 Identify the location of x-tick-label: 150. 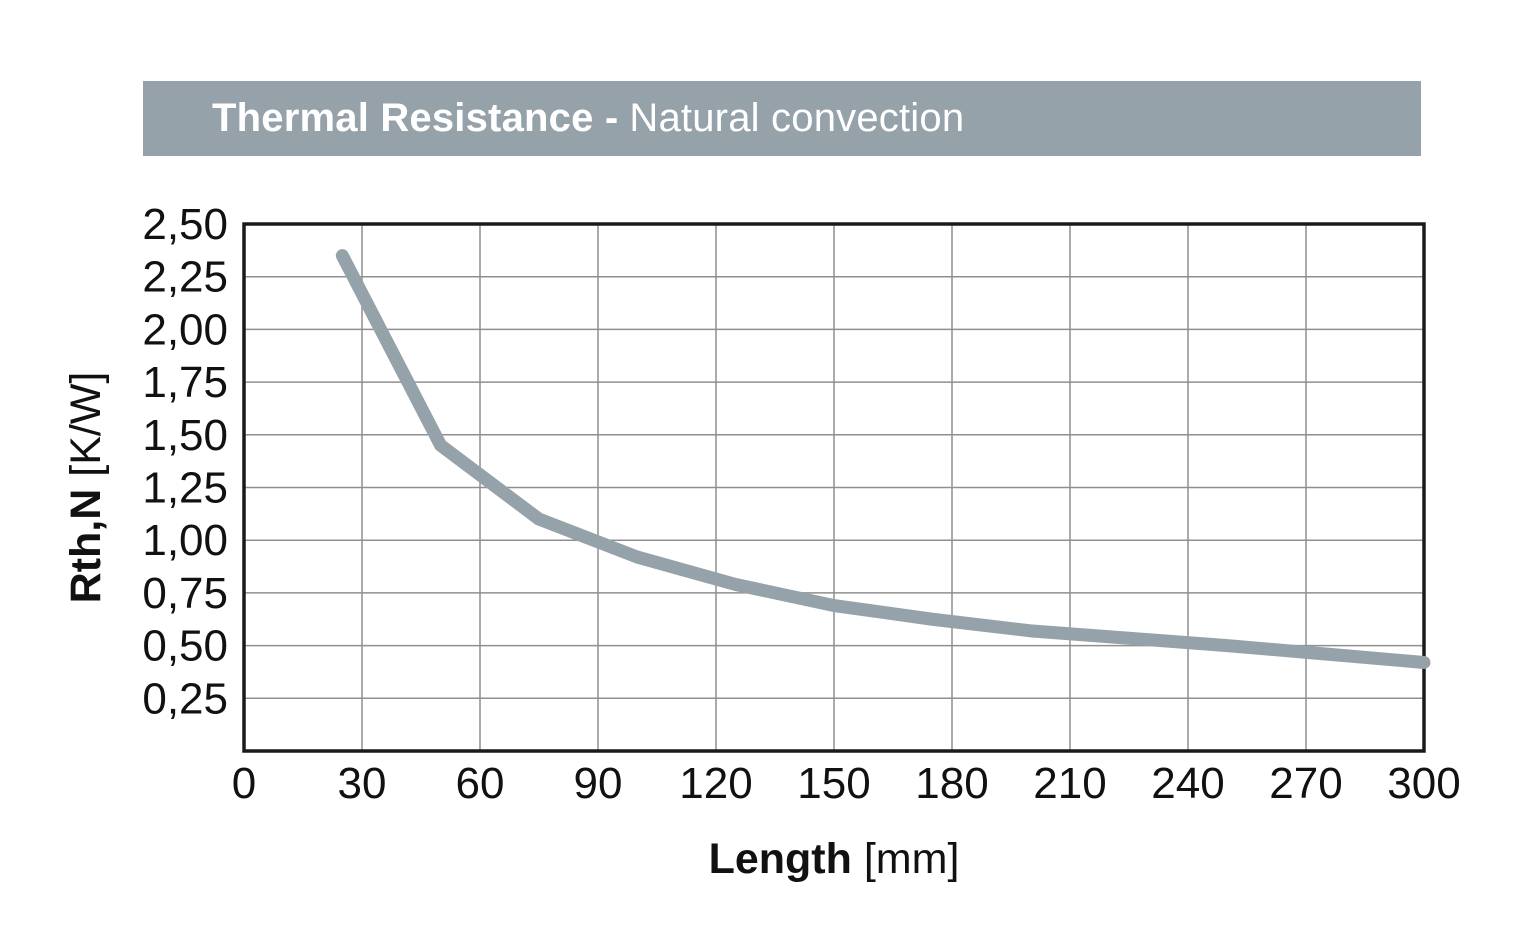
(833, 783).